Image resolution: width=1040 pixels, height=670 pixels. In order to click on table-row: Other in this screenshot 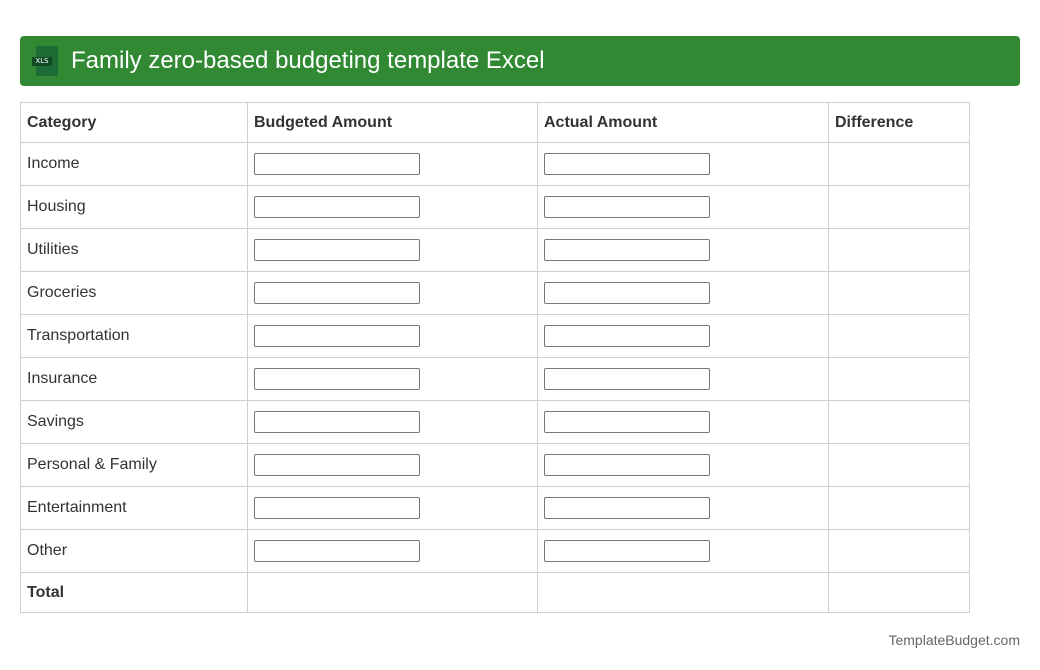, I will do `click(495, 551)`.